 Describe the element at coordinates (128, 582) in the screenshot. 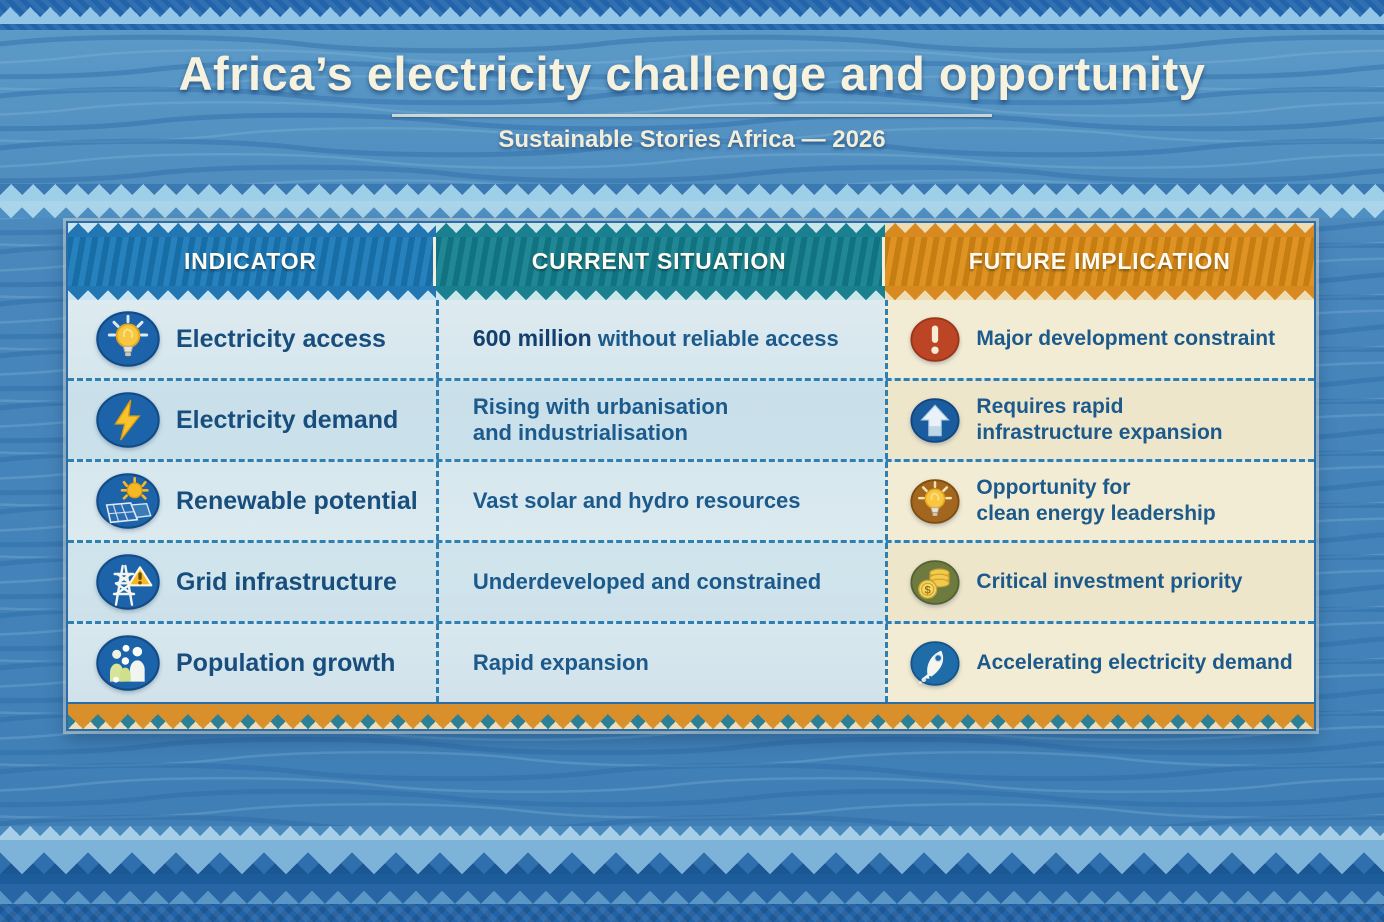

I see `grid-tower-icon` at that location.